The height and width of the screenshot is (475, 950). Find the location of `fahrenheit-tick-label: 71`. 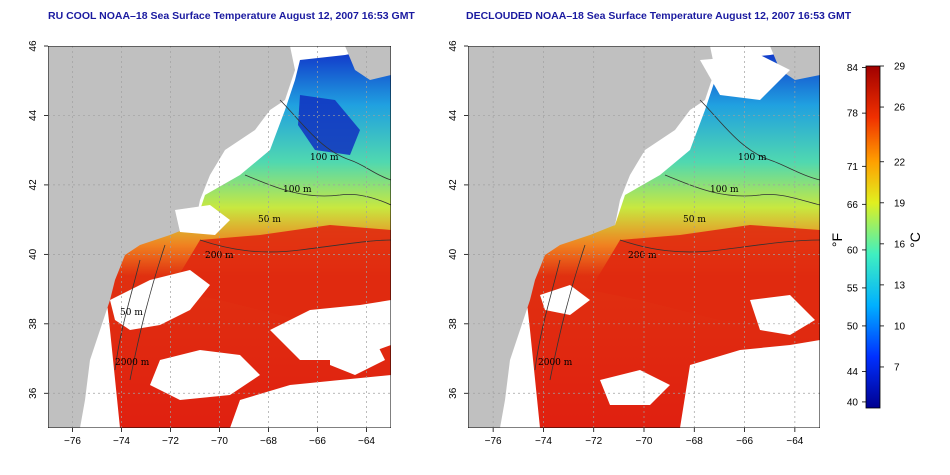

fahrenheit-tick-label: 71 is located at coordinates (853, 167).